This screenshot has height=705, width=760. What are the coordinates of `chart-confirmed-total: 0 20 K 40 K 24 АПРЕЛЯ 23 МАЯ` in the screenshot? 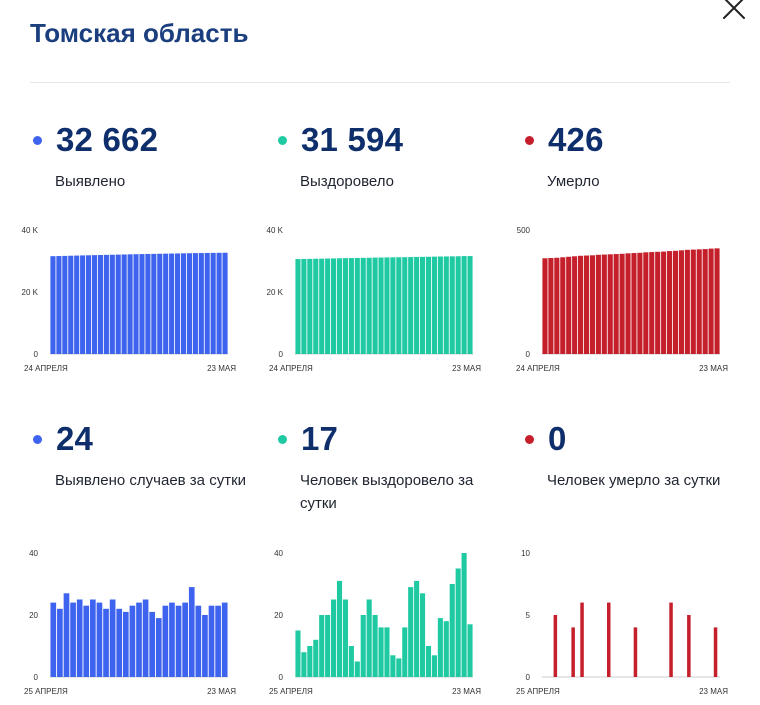 It's located at (129, 299).